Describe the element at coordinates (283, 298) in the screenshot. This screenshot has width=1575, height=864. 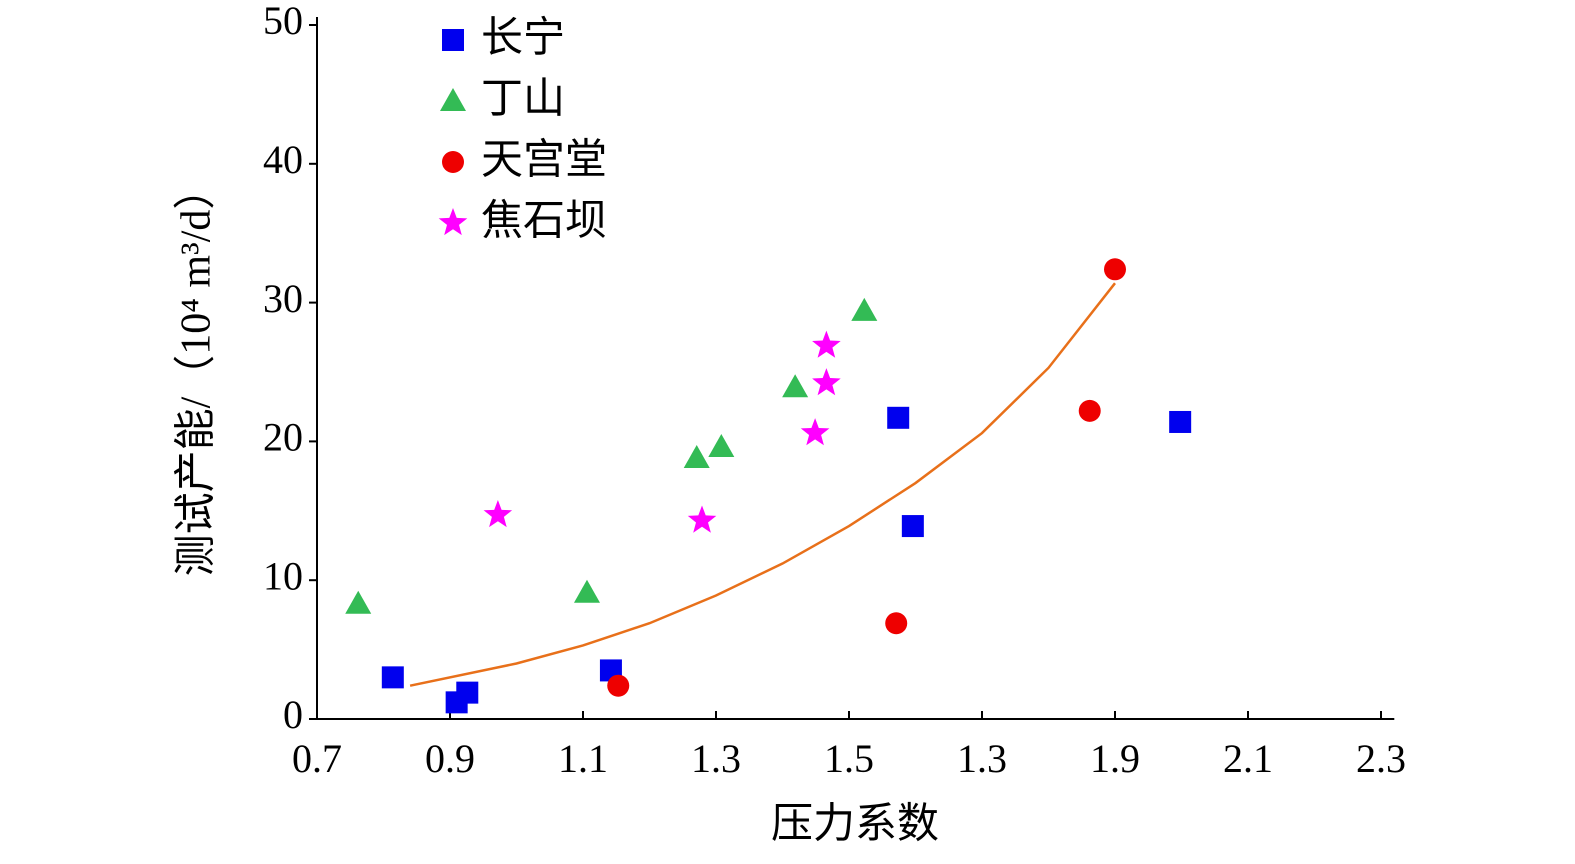
I see `y-tick-label: 30` at that location.